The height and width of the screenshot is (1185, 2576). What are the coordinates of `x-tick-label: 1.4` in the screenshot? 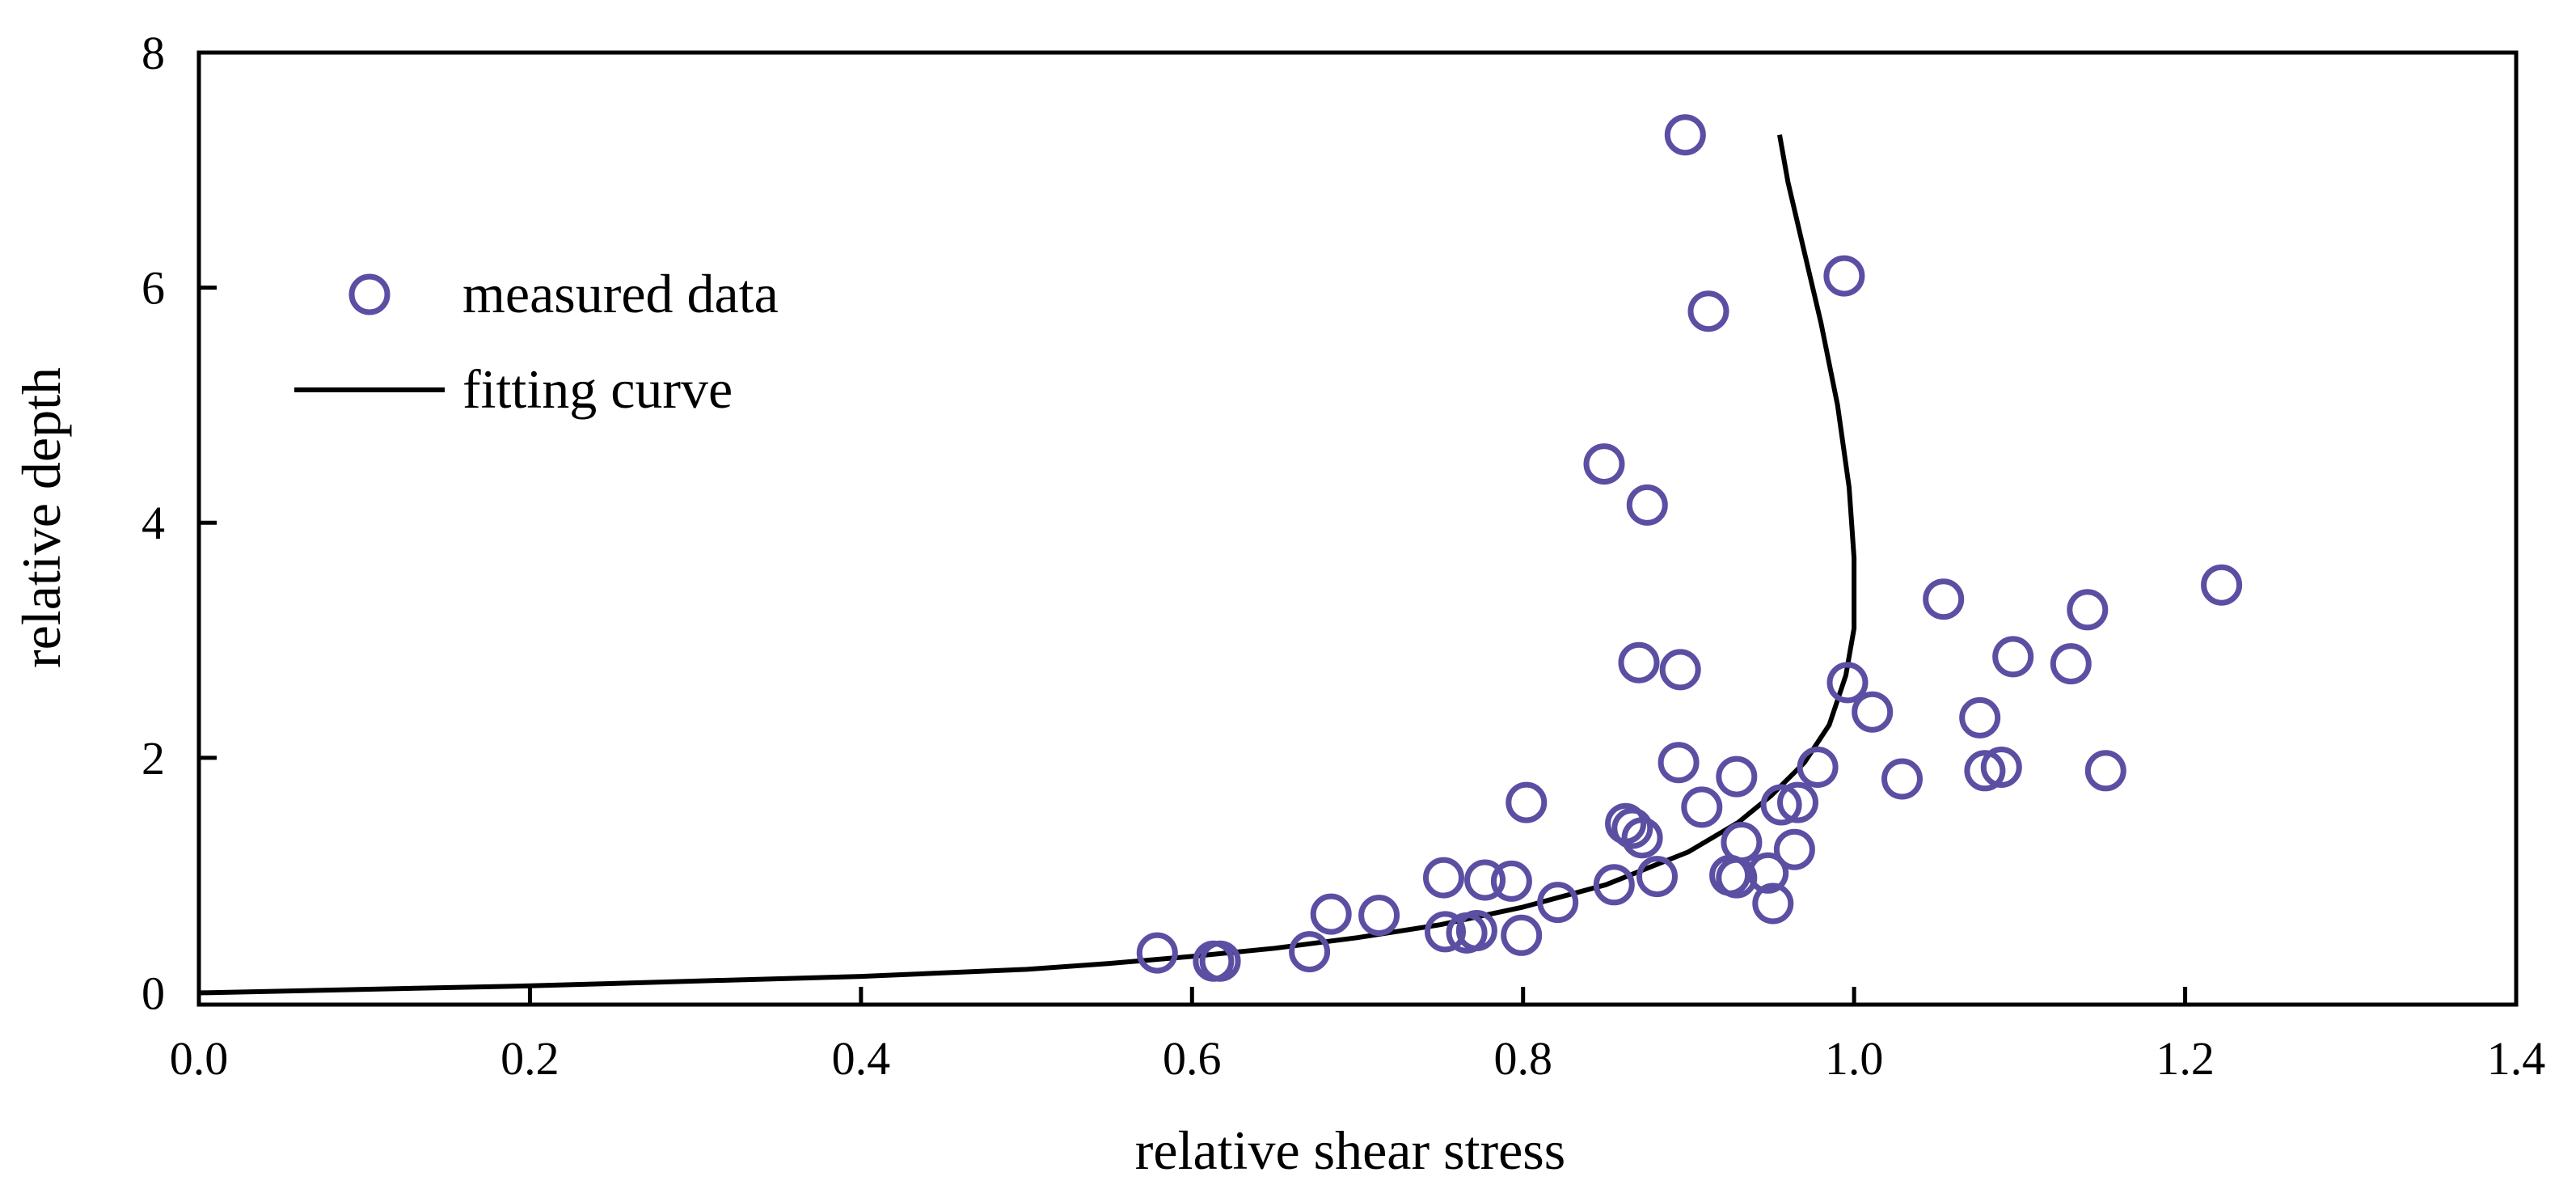 It's located at (2516, 1058).